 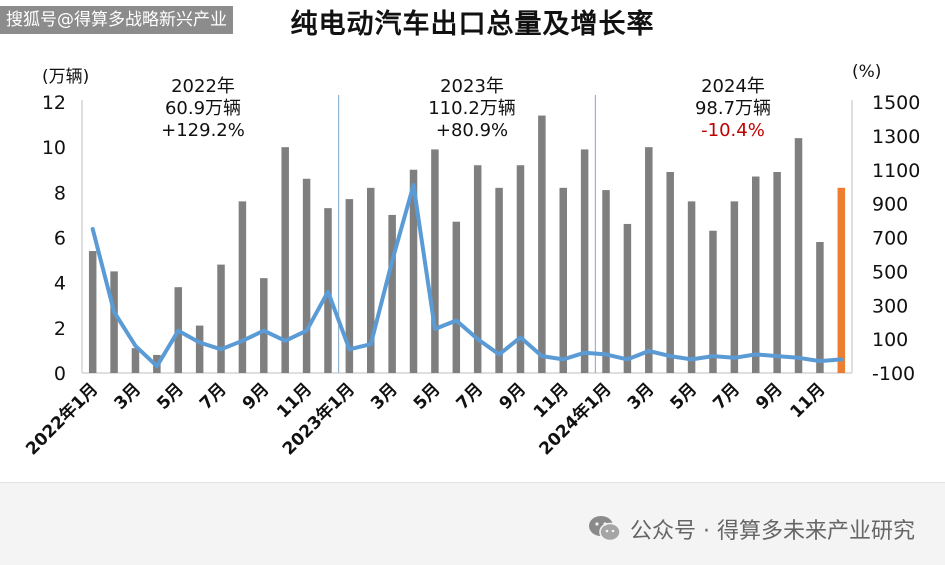 I want to click on footer-brand-text: 公众号 · 得算多未来产业研究, so click(x=772, y=531).